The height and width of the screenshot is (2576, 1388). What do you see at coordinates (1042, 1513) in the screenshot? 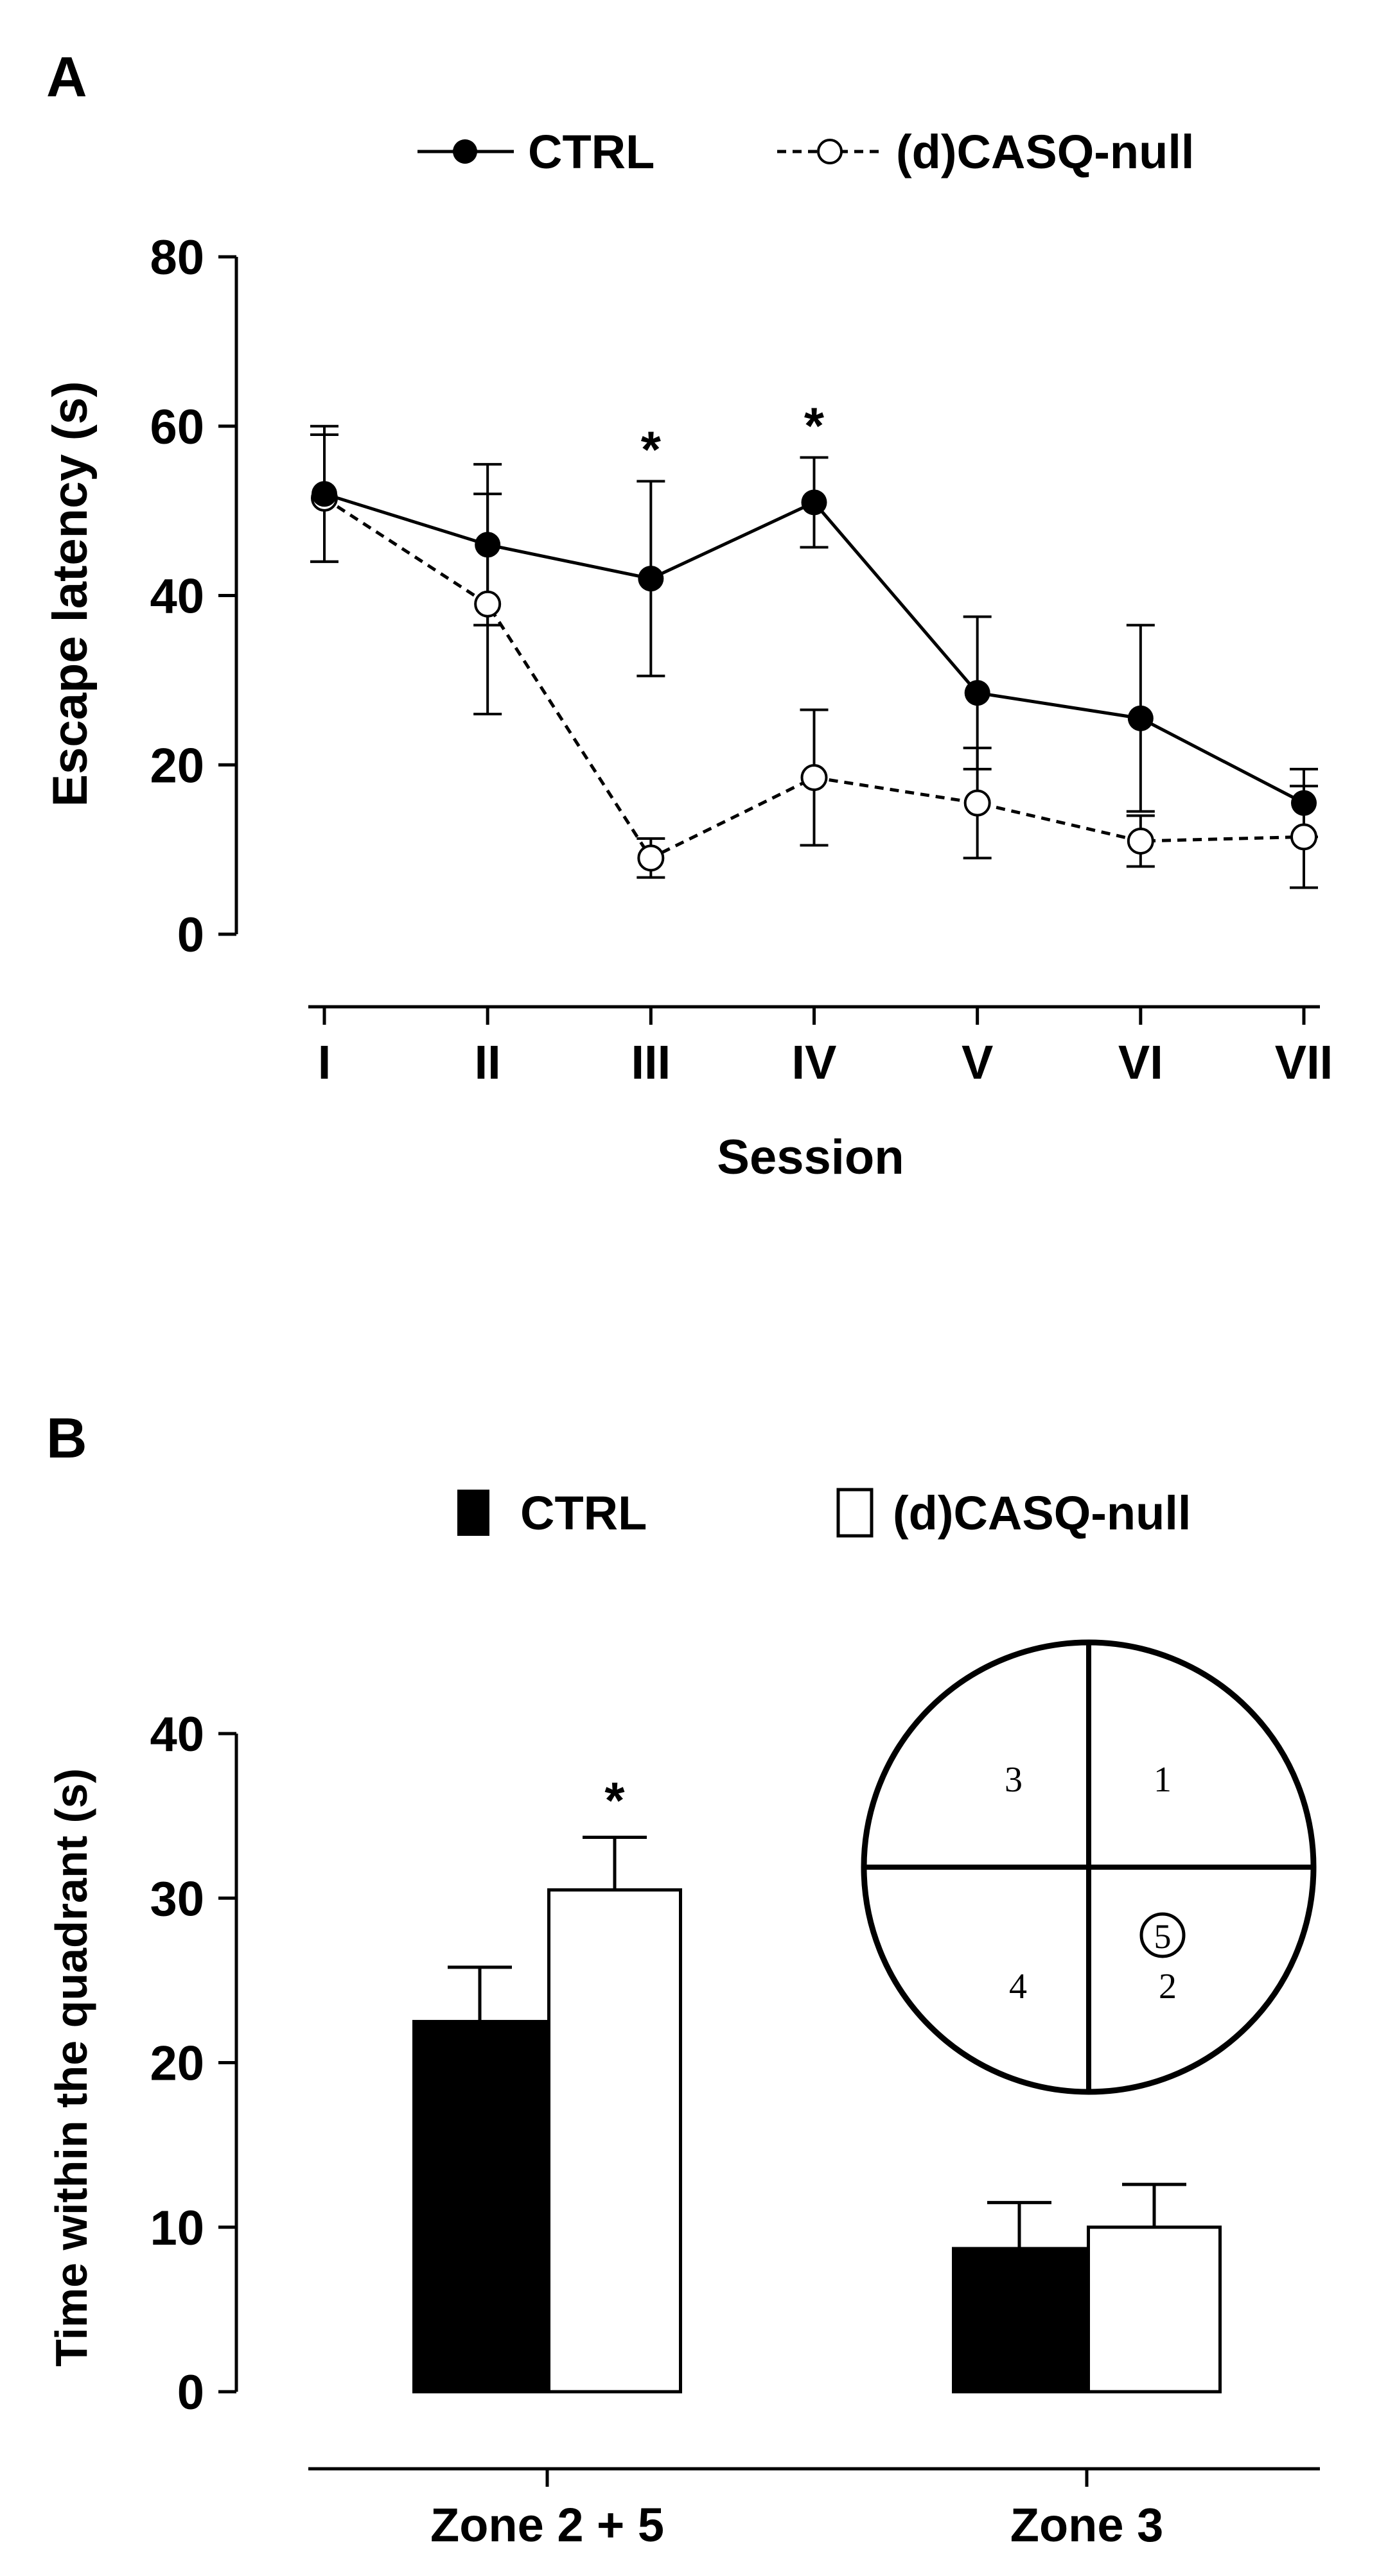
I see `legend-b-casq-label: (d)CASQ-null` at bounding box center [1042, 1513].